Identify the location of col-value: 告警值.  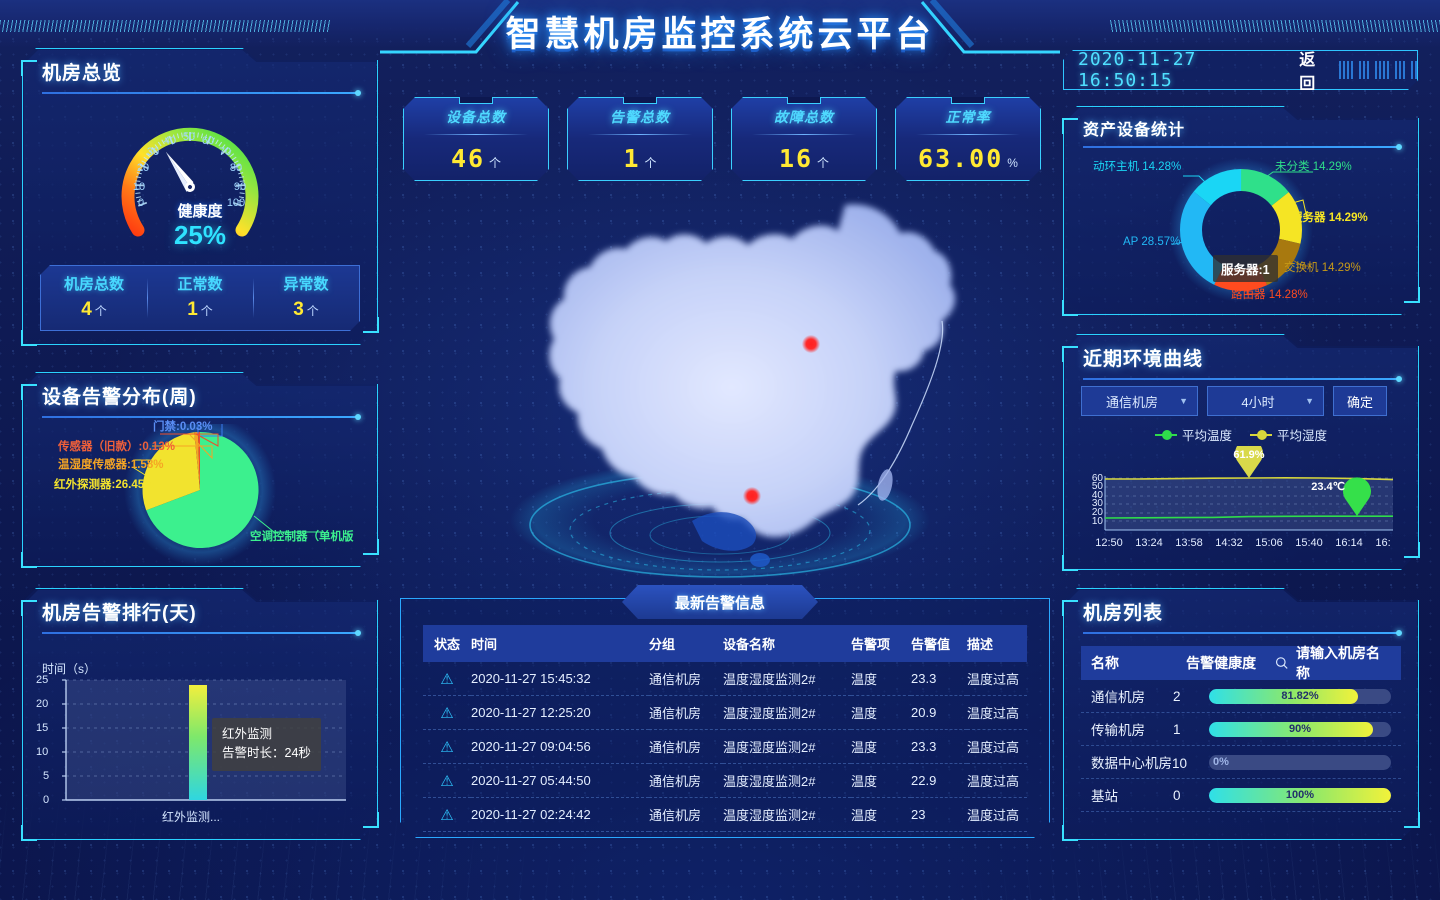
(939, 643).